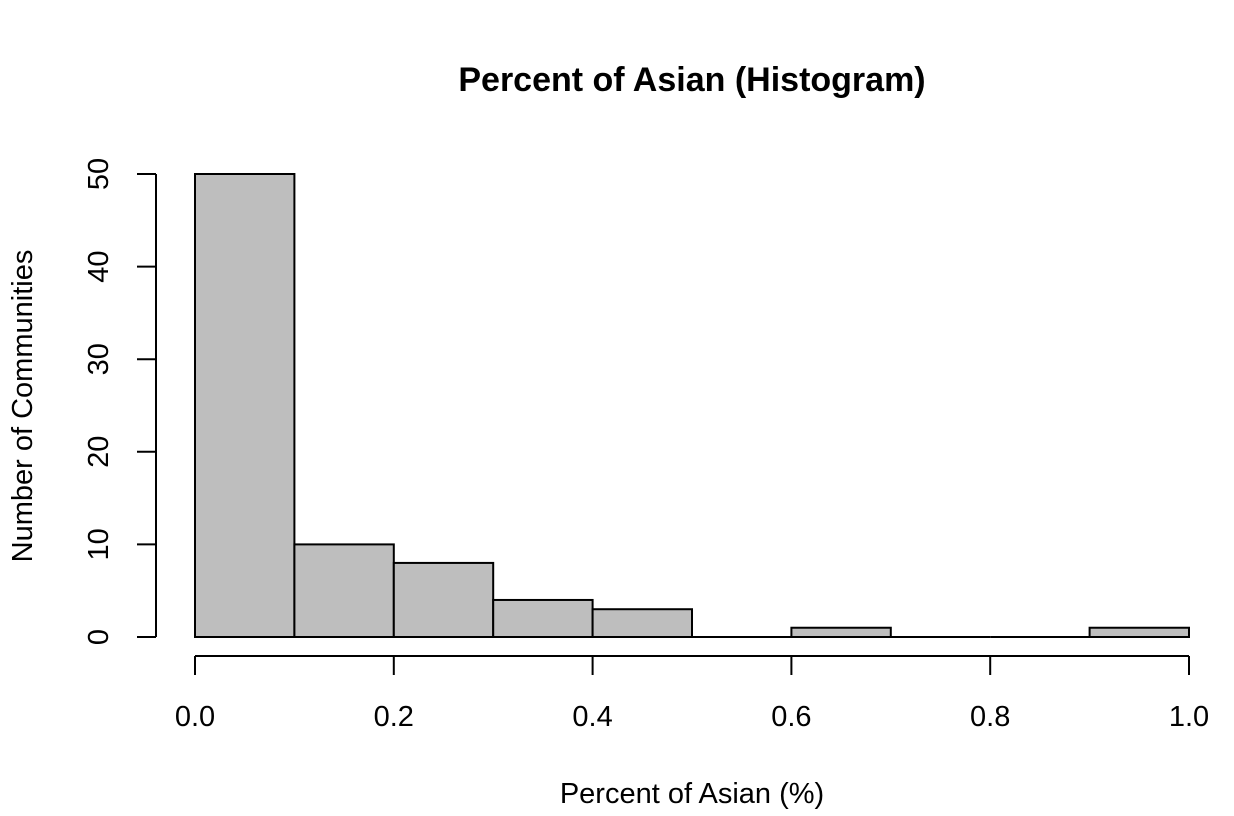  What do you see at coordinates (692, 694) in the screenshot?
I see `x-axis: 0.0 0.2 0.4 0.6 0.8 1.0` at bounding box center [692, 694].